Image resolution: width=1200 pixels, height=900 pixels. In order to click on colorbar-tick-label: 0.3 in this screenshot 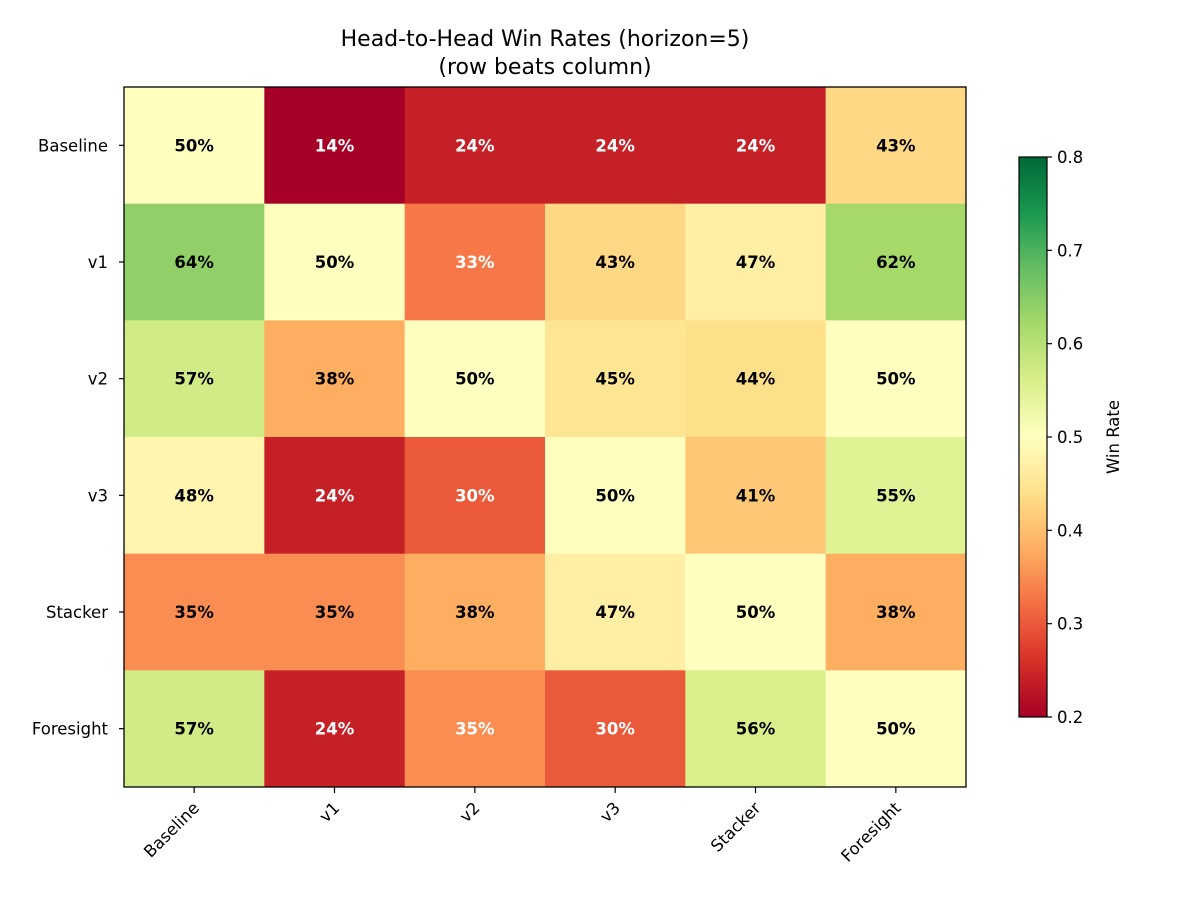, I will do `click(1070, 624)`.